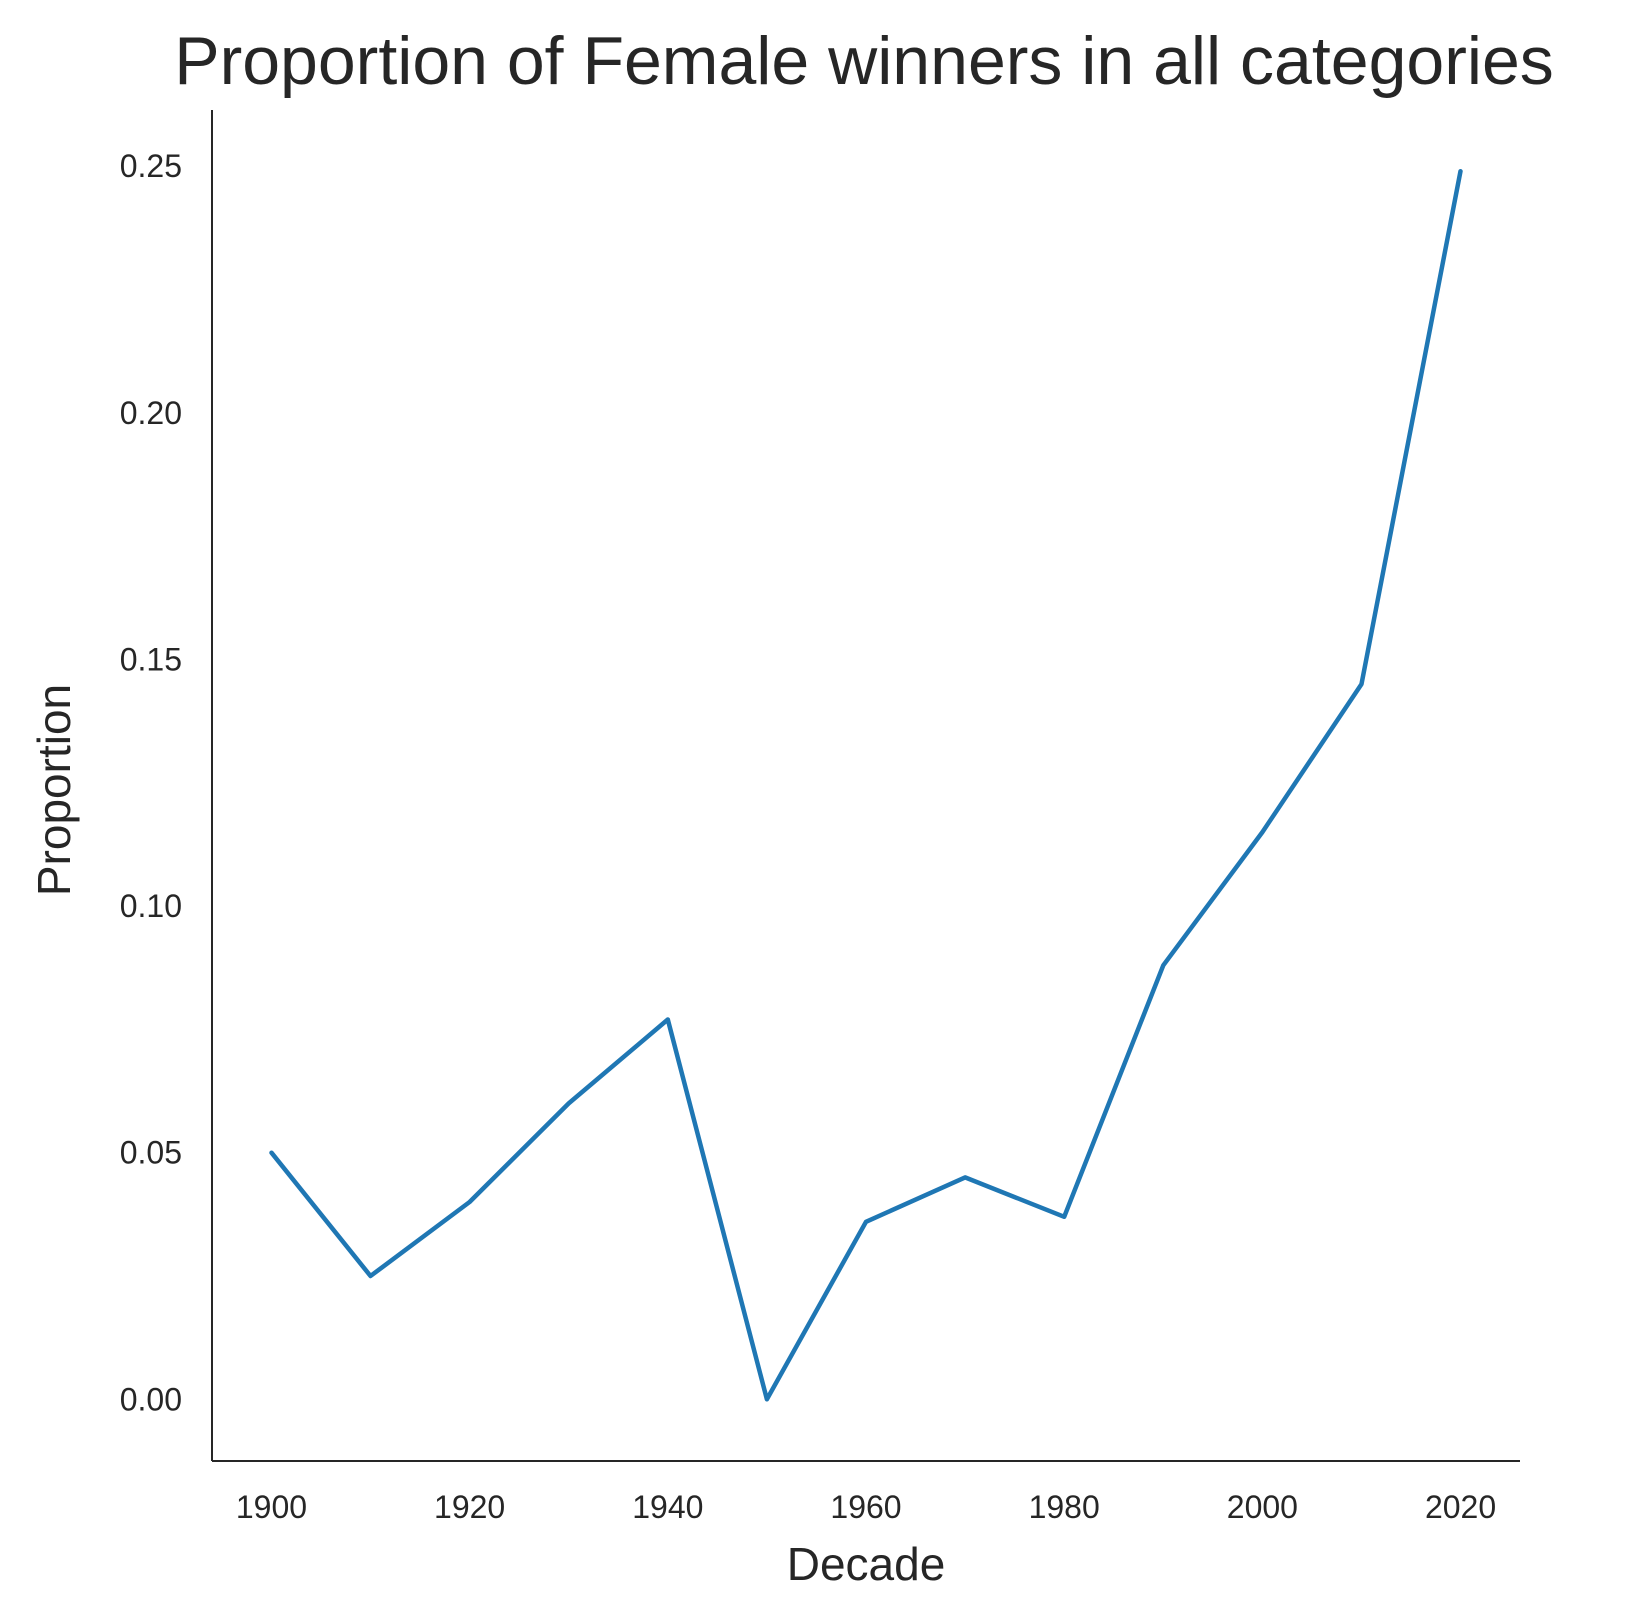 The height and width of the screenshot is (1621, 1651). What do you see at coordinates (469, 1507) in the screenshot?
I see `x-tick-label: 1920` at bounding box center [469, 1507].